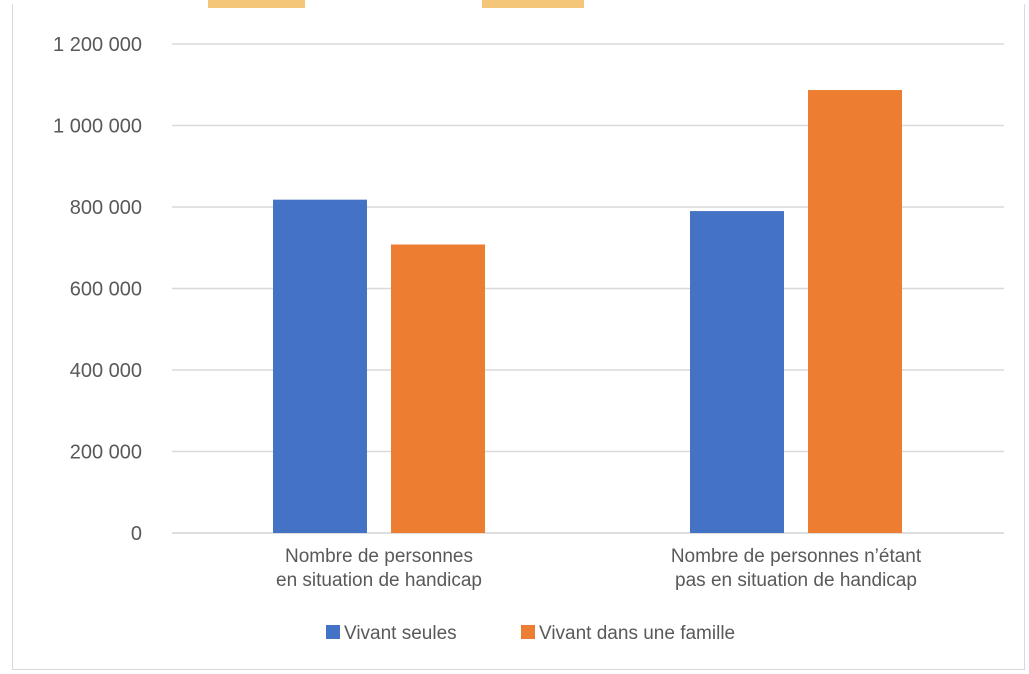 The height and width of the screenshot is (674, 1029). Describe the element at coordinates (97, 45) in the screenshot. I see `y-tick-label: 1 200 000` at that location.